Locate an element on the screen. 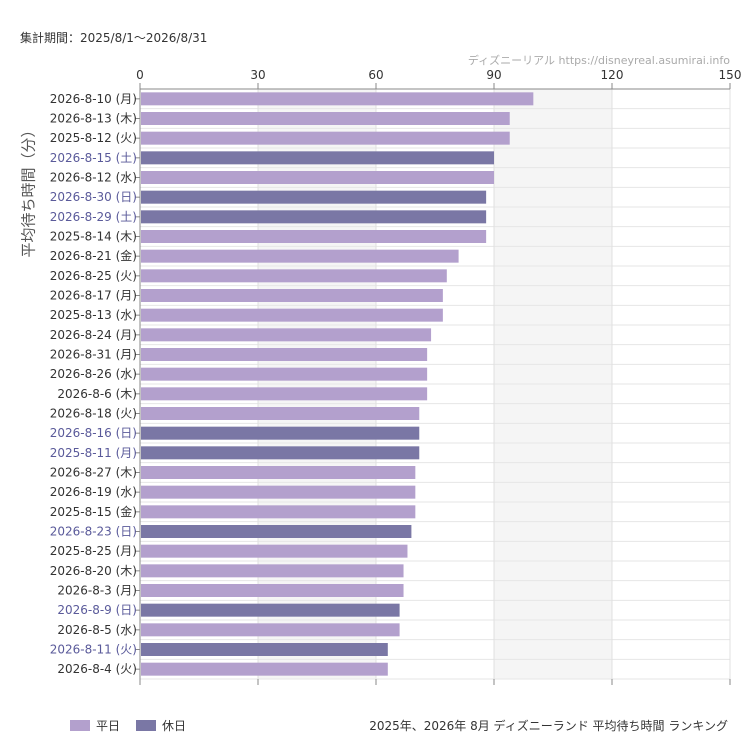  category-label: 2026-8-12 (水) is located at coordinates (93, 178).